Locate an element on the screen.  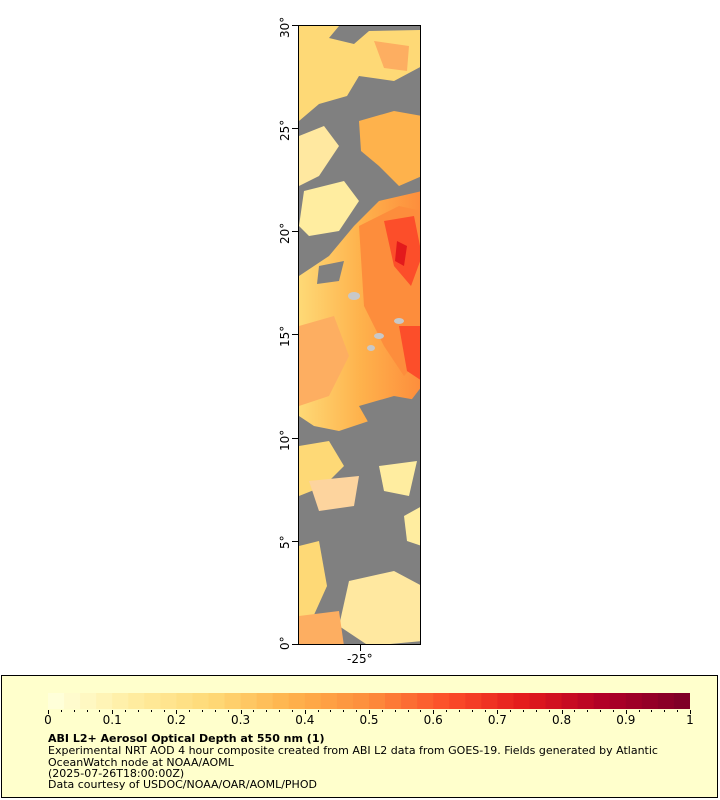
colorbar-tick-label: 0.1 is located at coordinates (112, 720).